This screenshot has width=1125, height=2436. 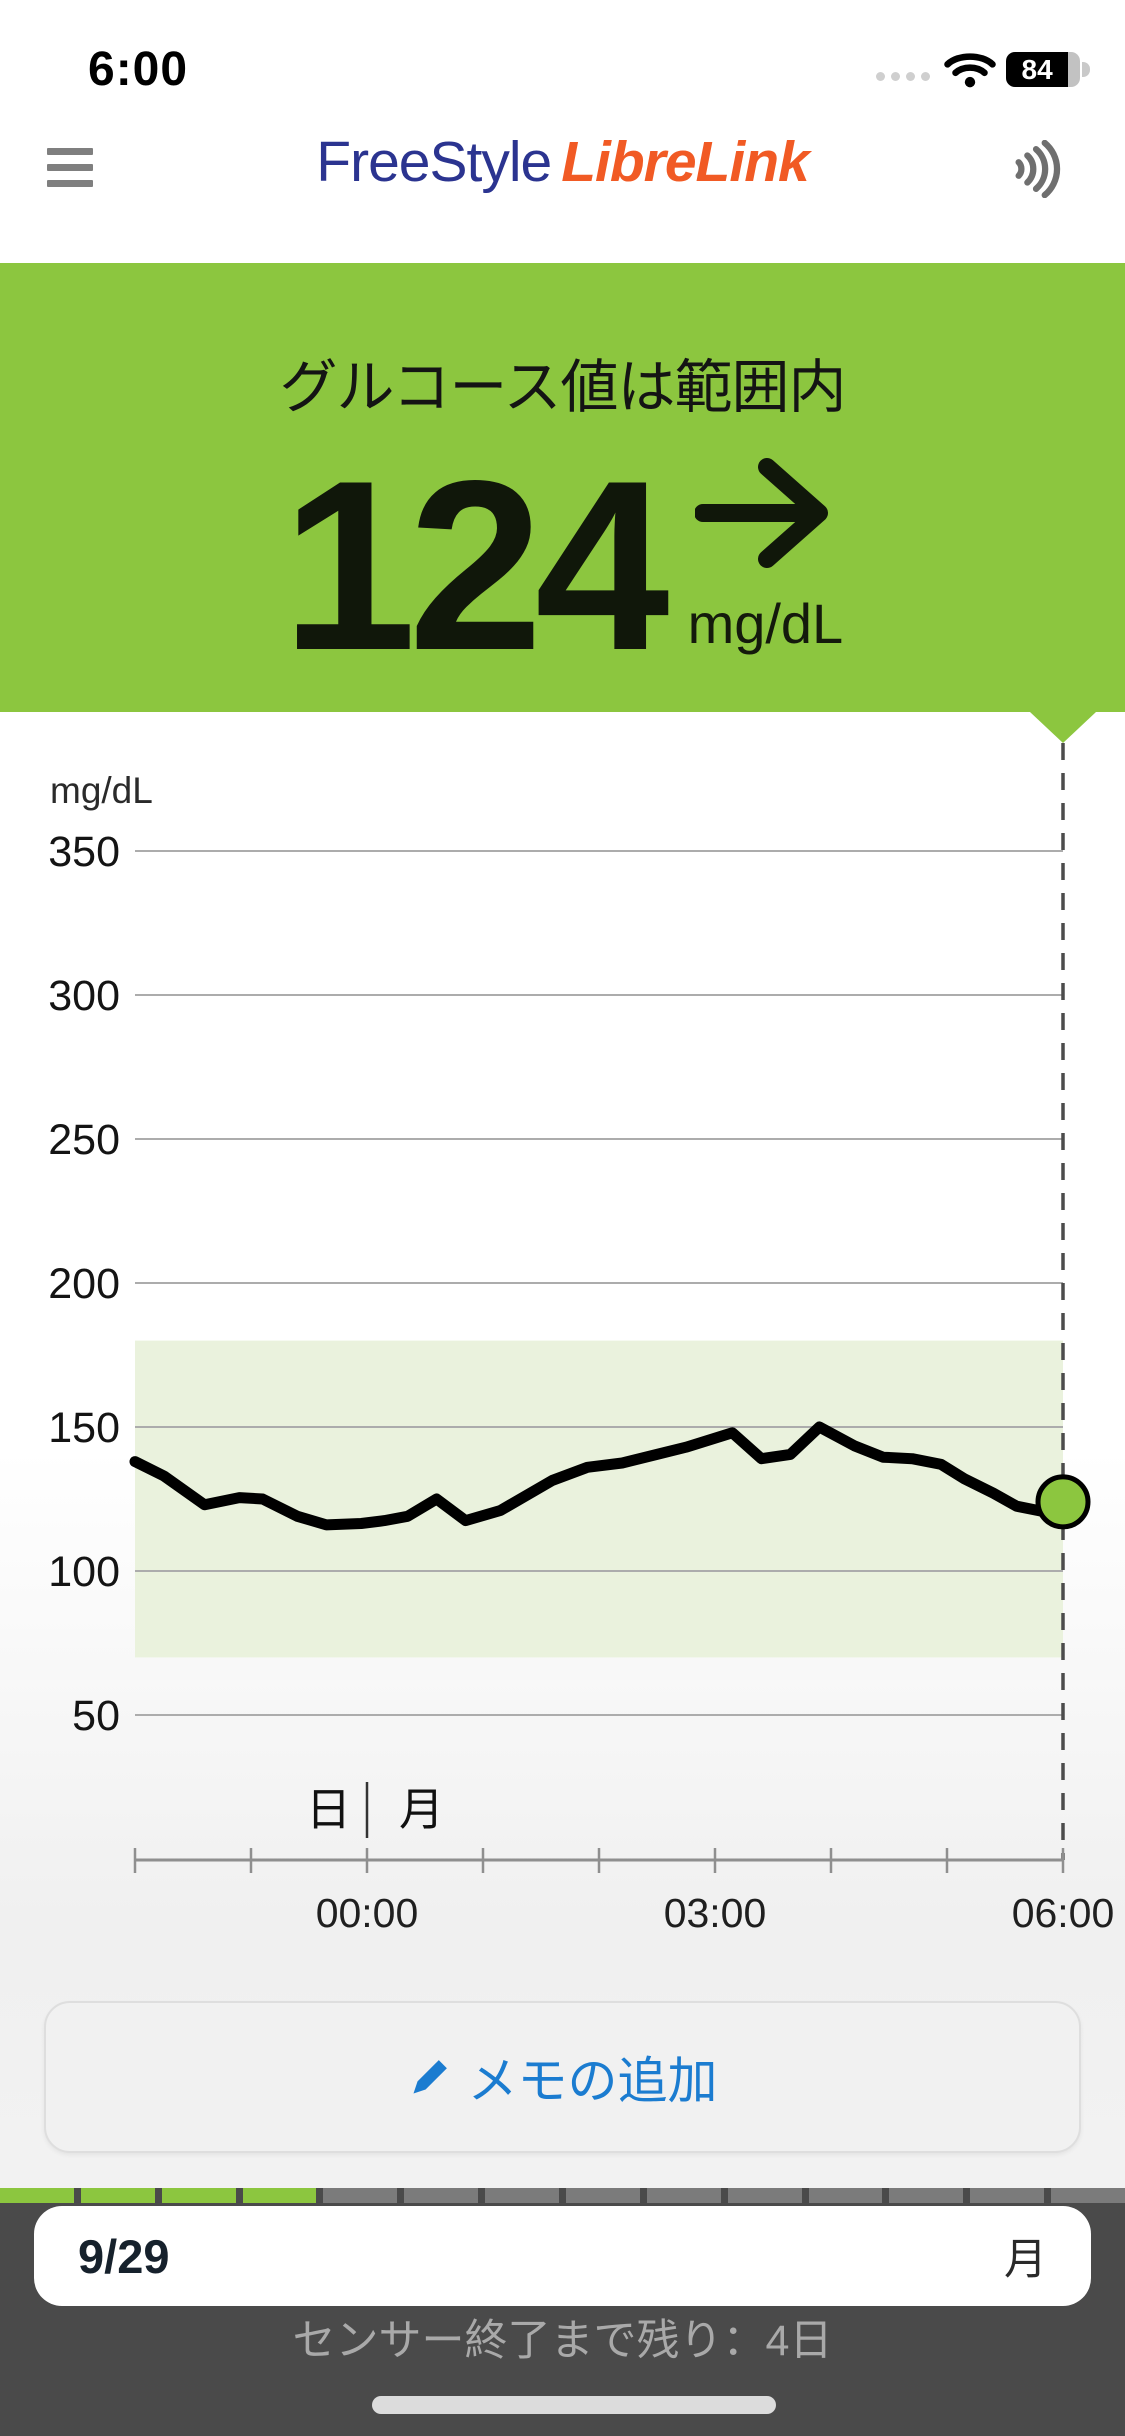 What do you see at coordinates (1037, 69) in the screenshot?
I see `battery-fill: 84` at bounding box center [1037, 69].